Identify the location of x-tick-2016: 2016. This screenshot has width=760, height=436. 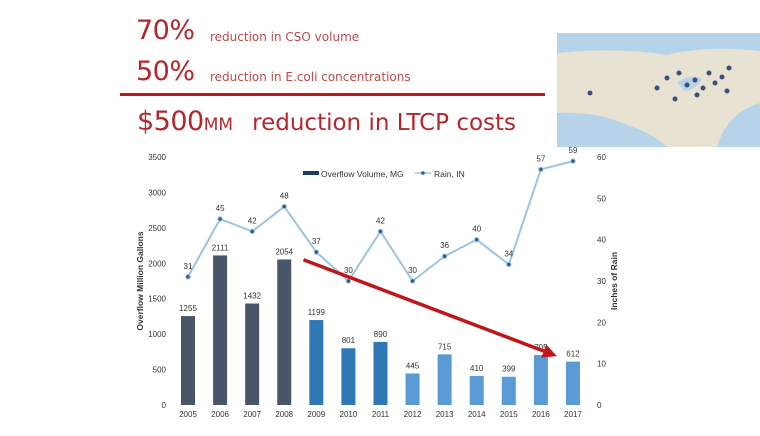
(541, 414).